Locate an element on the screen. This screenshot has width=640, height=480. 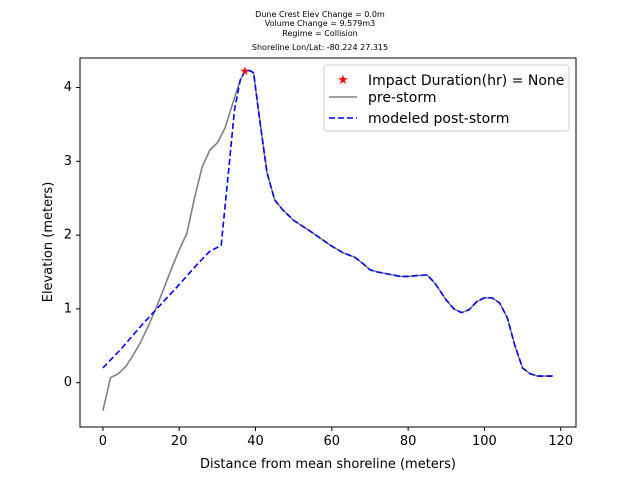
y-tick-label: 3 is located at coordinates (68, 161).